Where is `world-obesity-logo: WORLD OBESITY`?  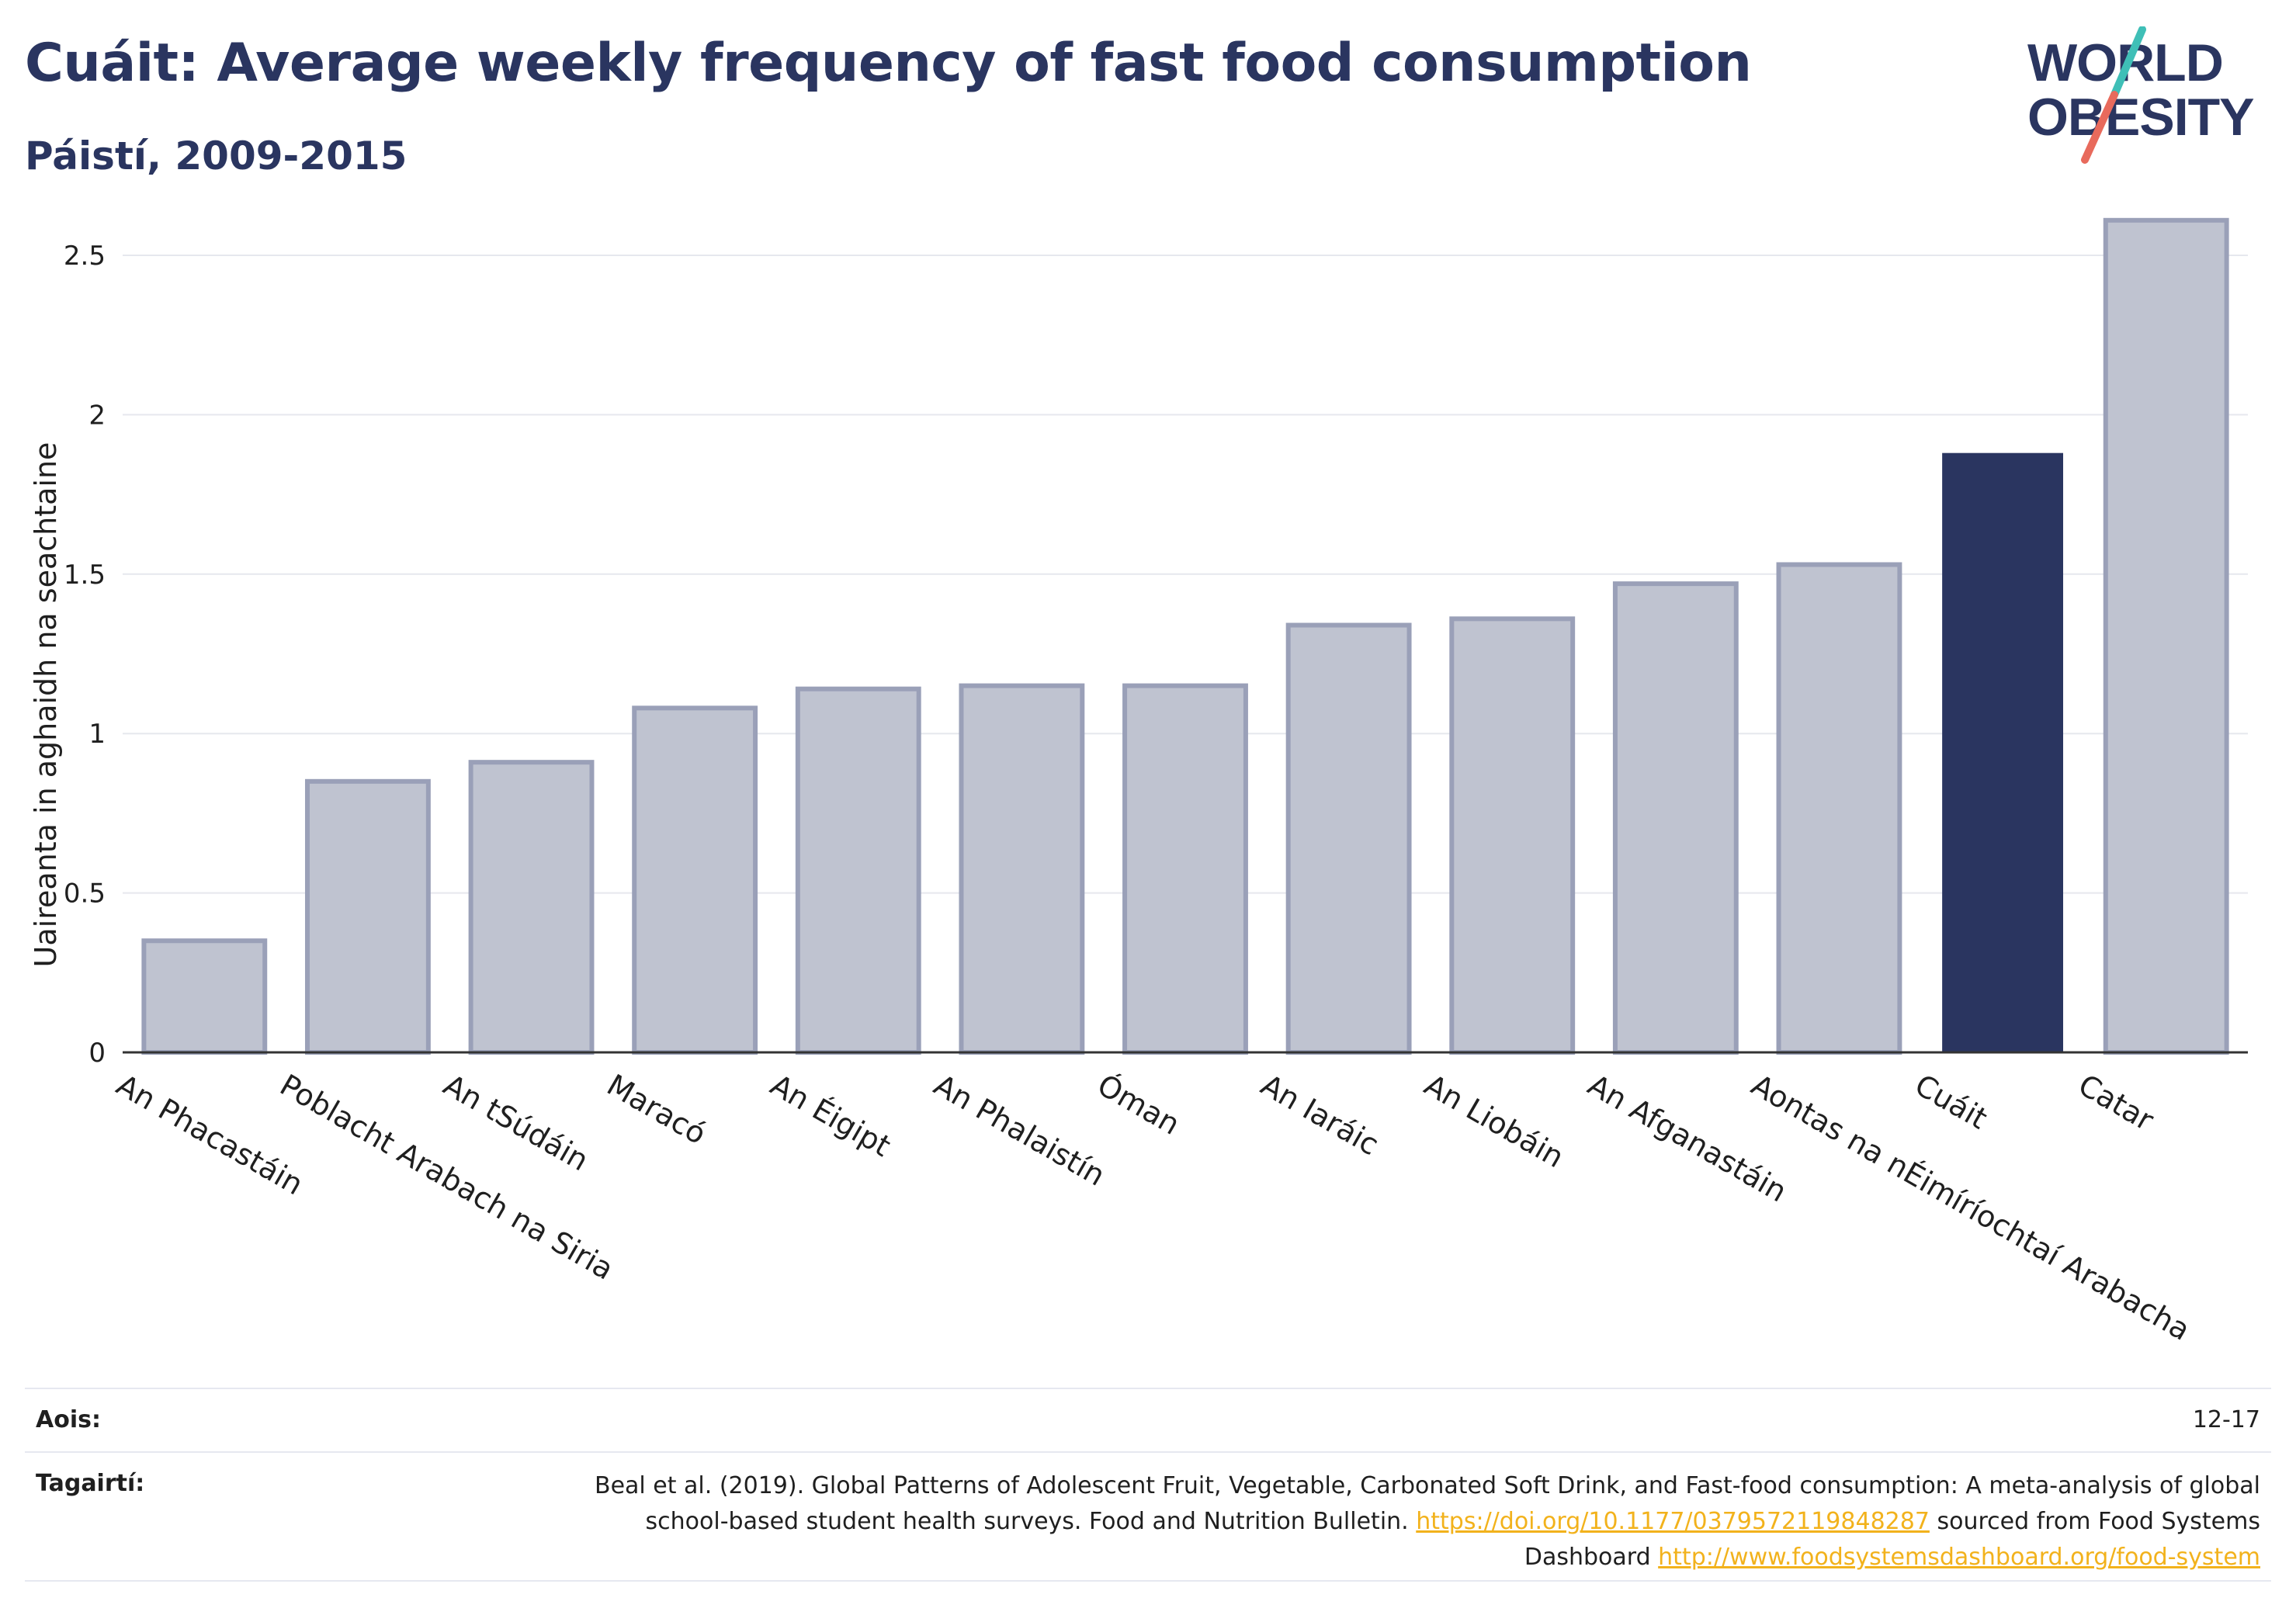
world-obesity-logo: WORLD OBESITY is located at coordinates (2141, 95).